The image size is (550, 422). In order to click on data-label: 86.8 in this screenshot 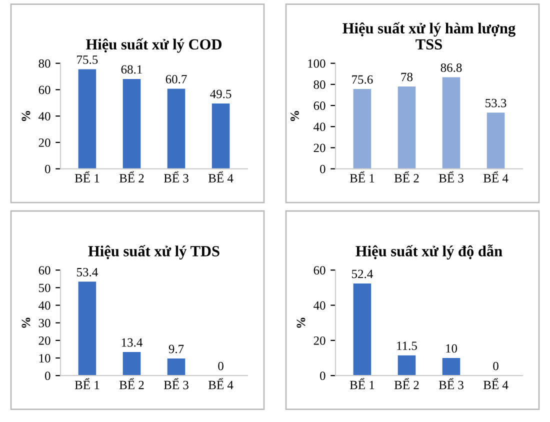, I will do `click(451, 67)`.